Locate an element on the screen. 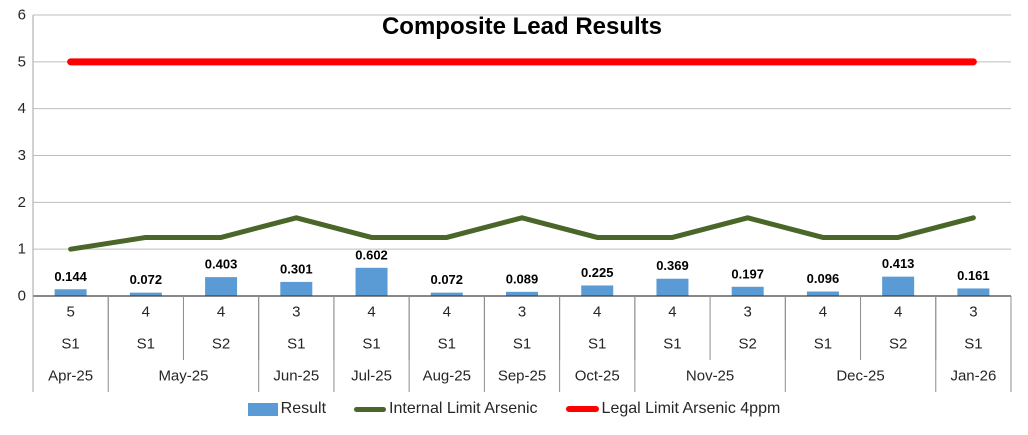  y-axis-tick-label: 1 is located at coordinates (22, 249).